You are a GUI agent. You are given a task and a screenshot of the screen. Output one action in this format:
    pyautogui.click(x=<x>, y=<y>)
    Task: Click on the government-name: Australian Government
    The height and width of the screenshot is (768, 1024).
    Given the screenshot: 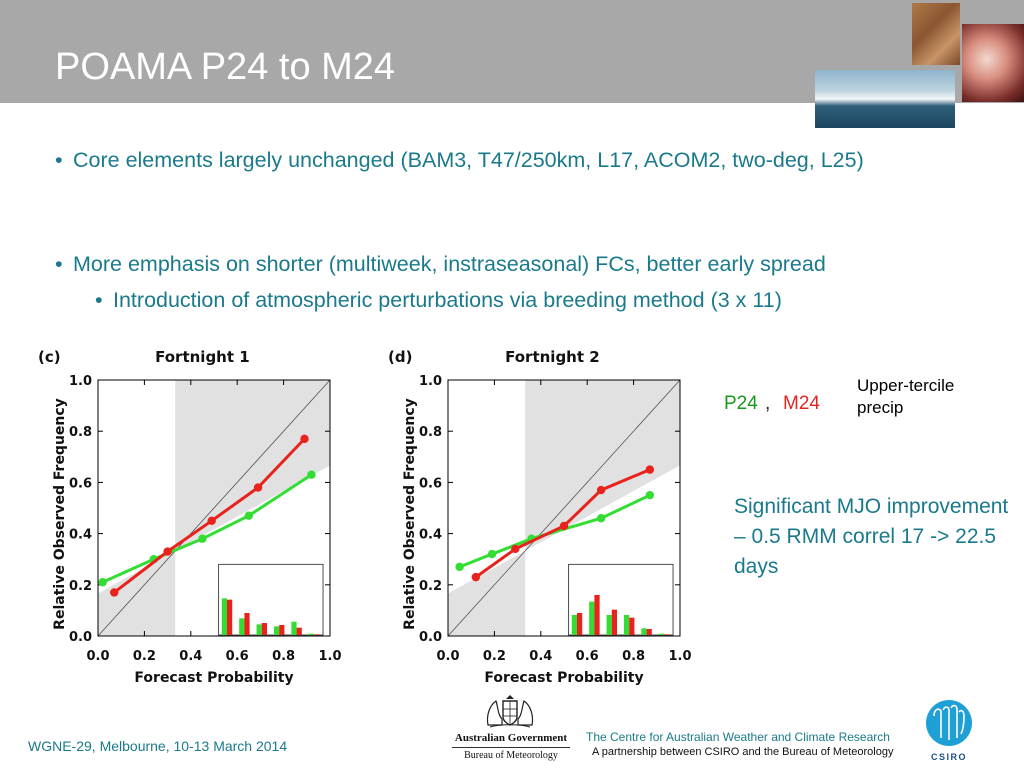 What is the action you would take?
    pyautogui.click(x=511, y=738)
    